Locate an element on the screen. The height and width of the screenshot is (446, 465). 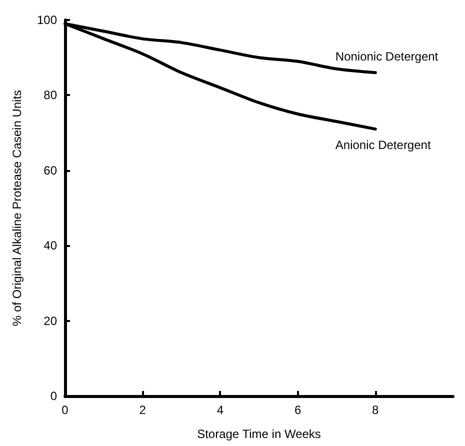
y-tick-label: 100 is located at coordinates (47, 20).